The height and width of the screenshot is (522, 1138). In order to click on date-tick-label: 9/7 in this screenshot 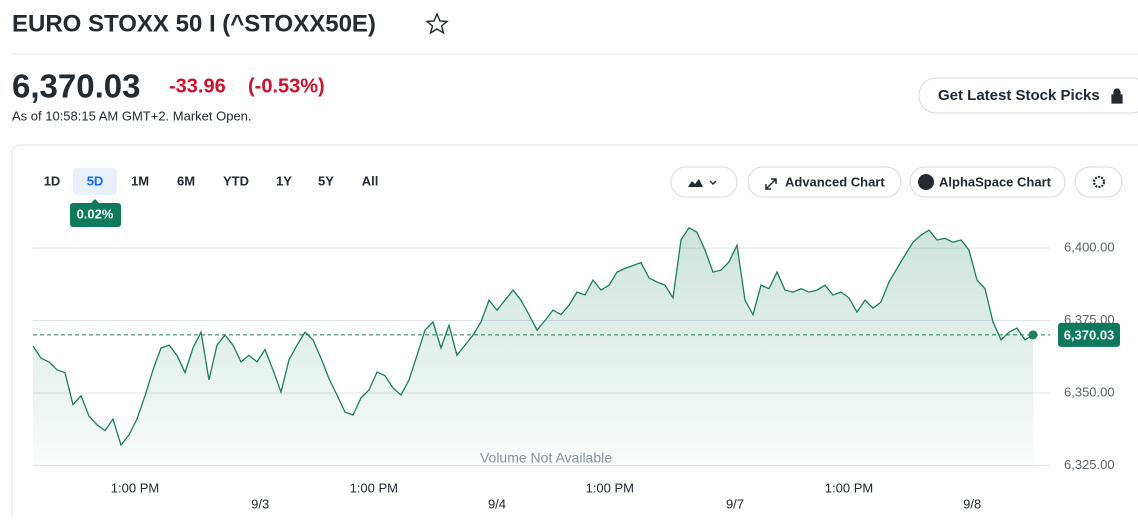, I will do `click(735, 503)`.